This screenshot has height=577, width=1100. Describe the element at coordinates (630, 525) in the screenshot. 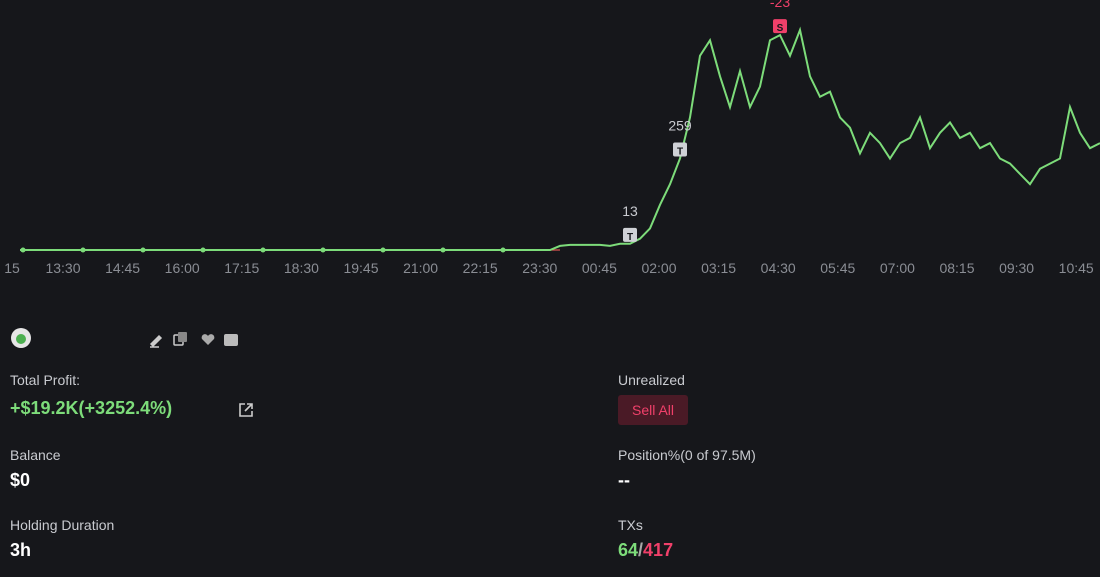

I see `label: TXs` at that location.